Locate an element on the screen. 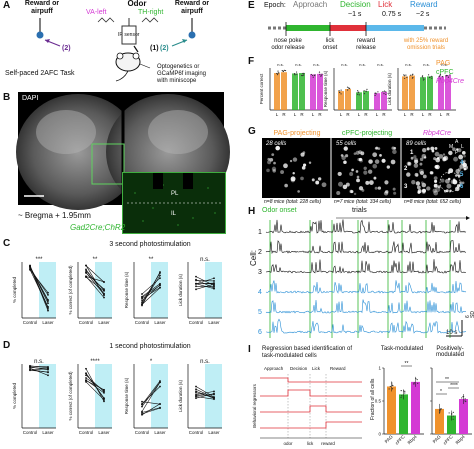  event-odor-release: odor release is located at coordinates (288, 48).